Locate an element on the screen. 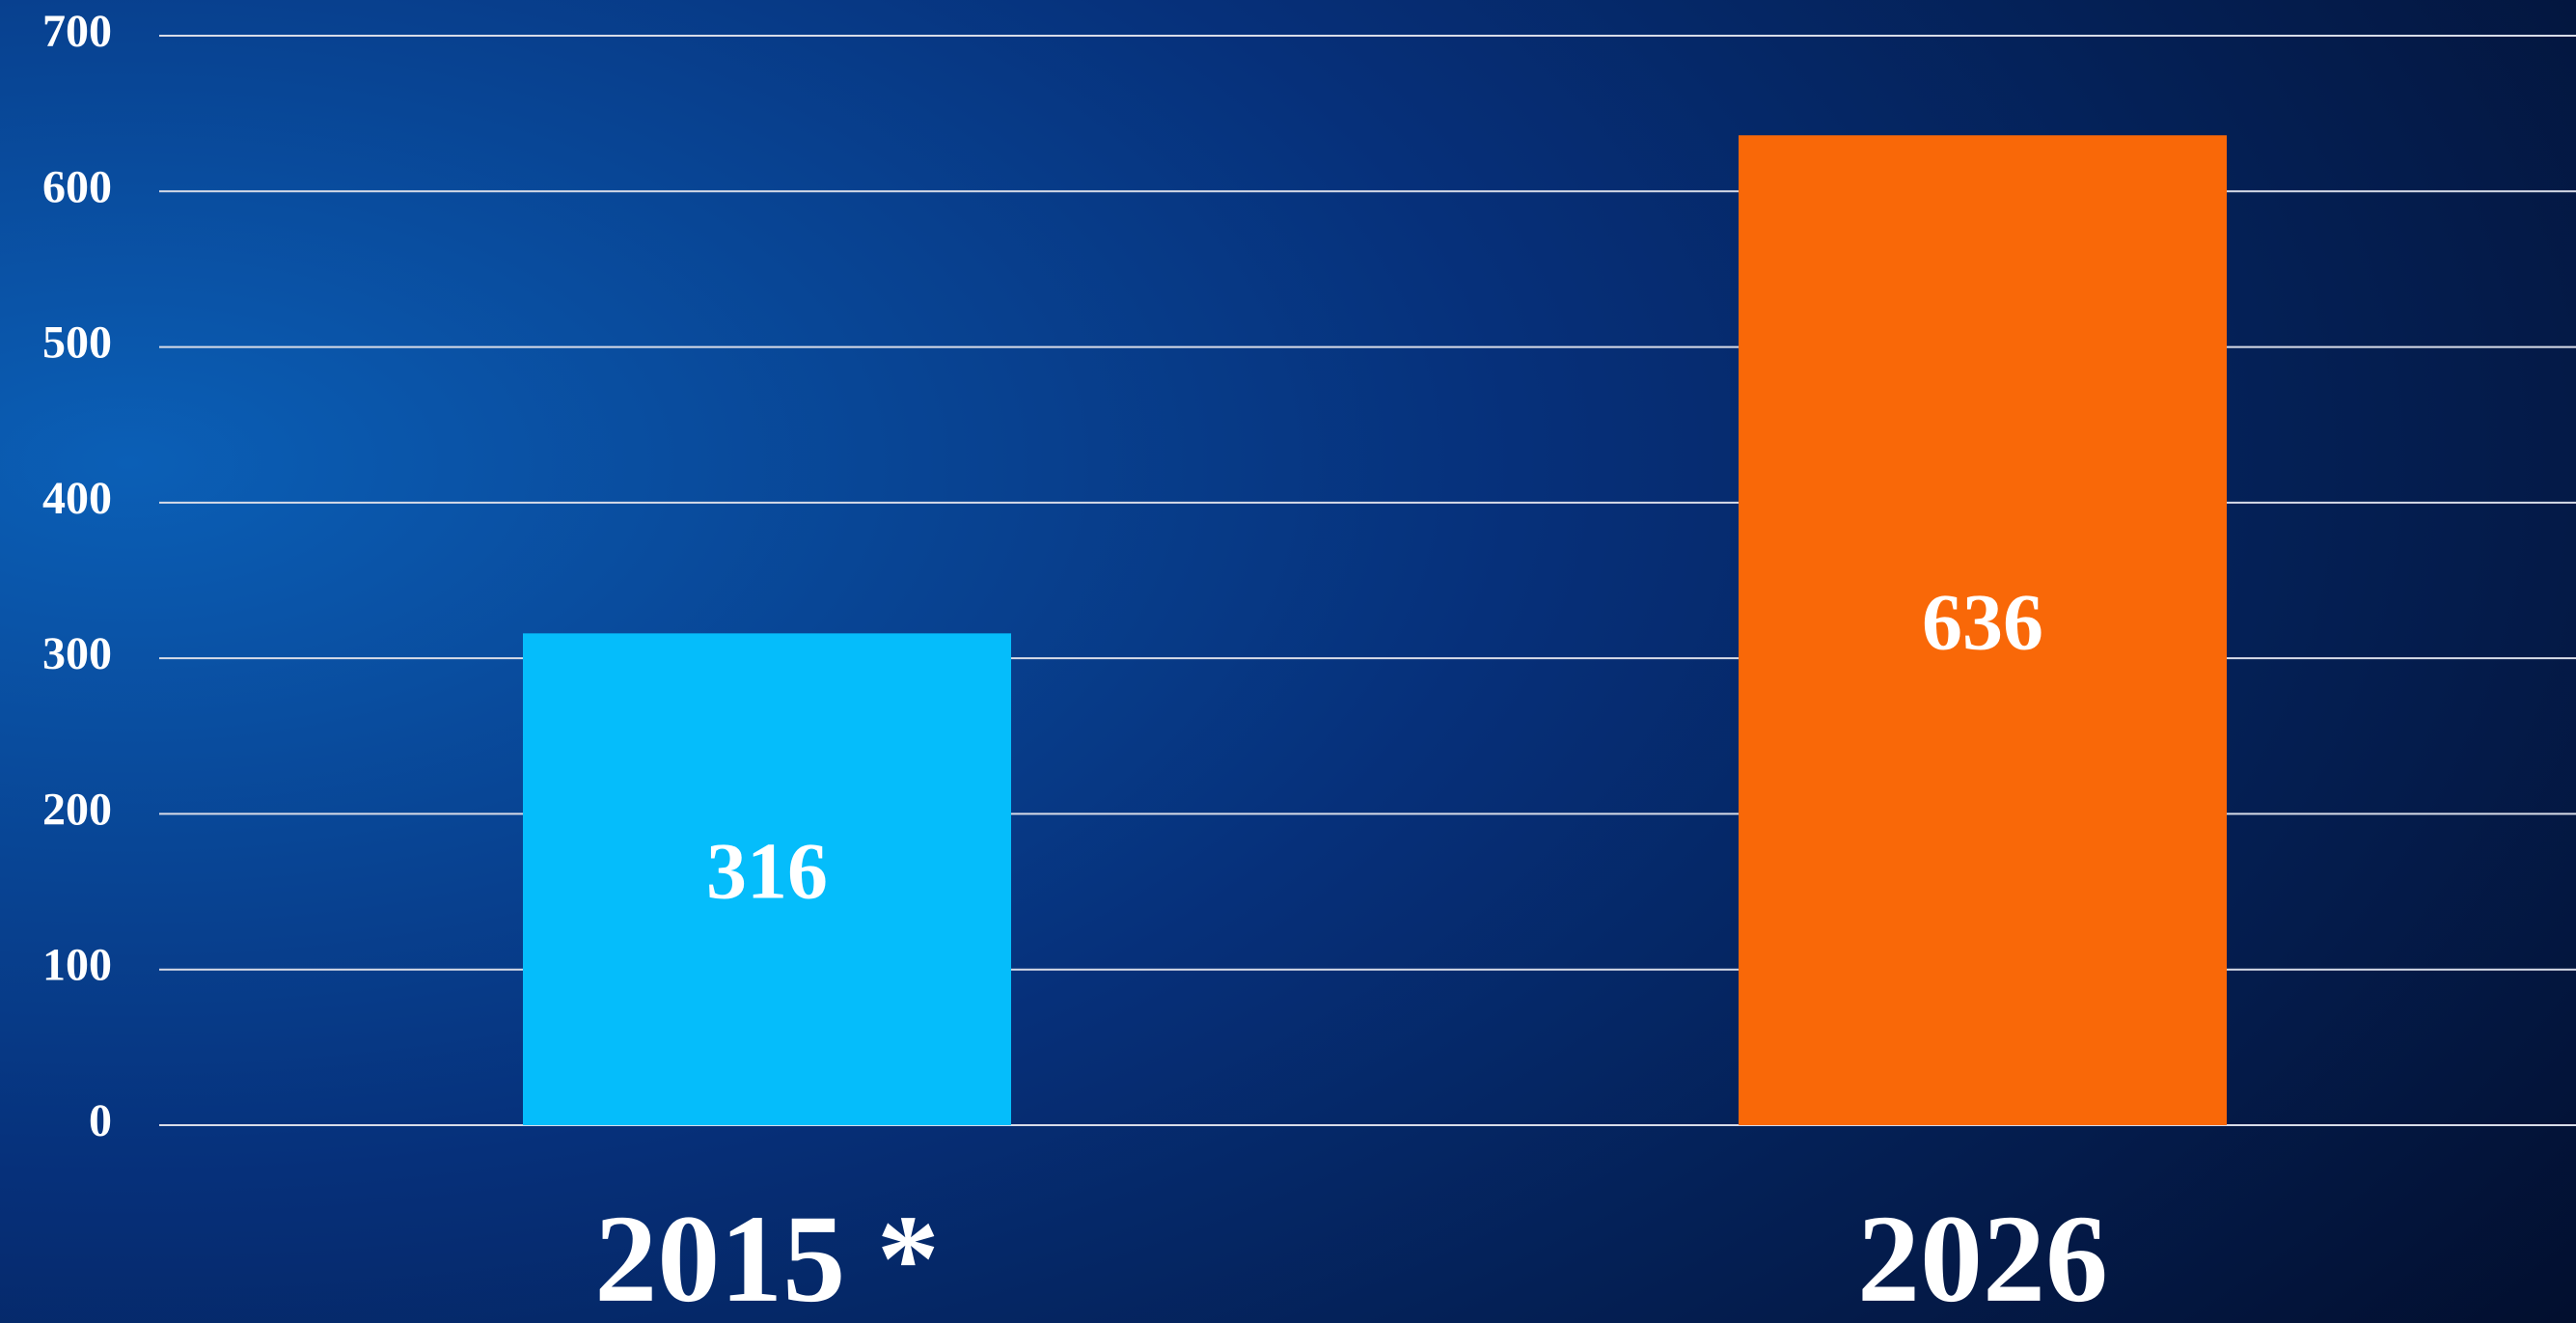 The image size is (2576, 1323). y-tick-label: 700 is located at coordinates (77, 31).